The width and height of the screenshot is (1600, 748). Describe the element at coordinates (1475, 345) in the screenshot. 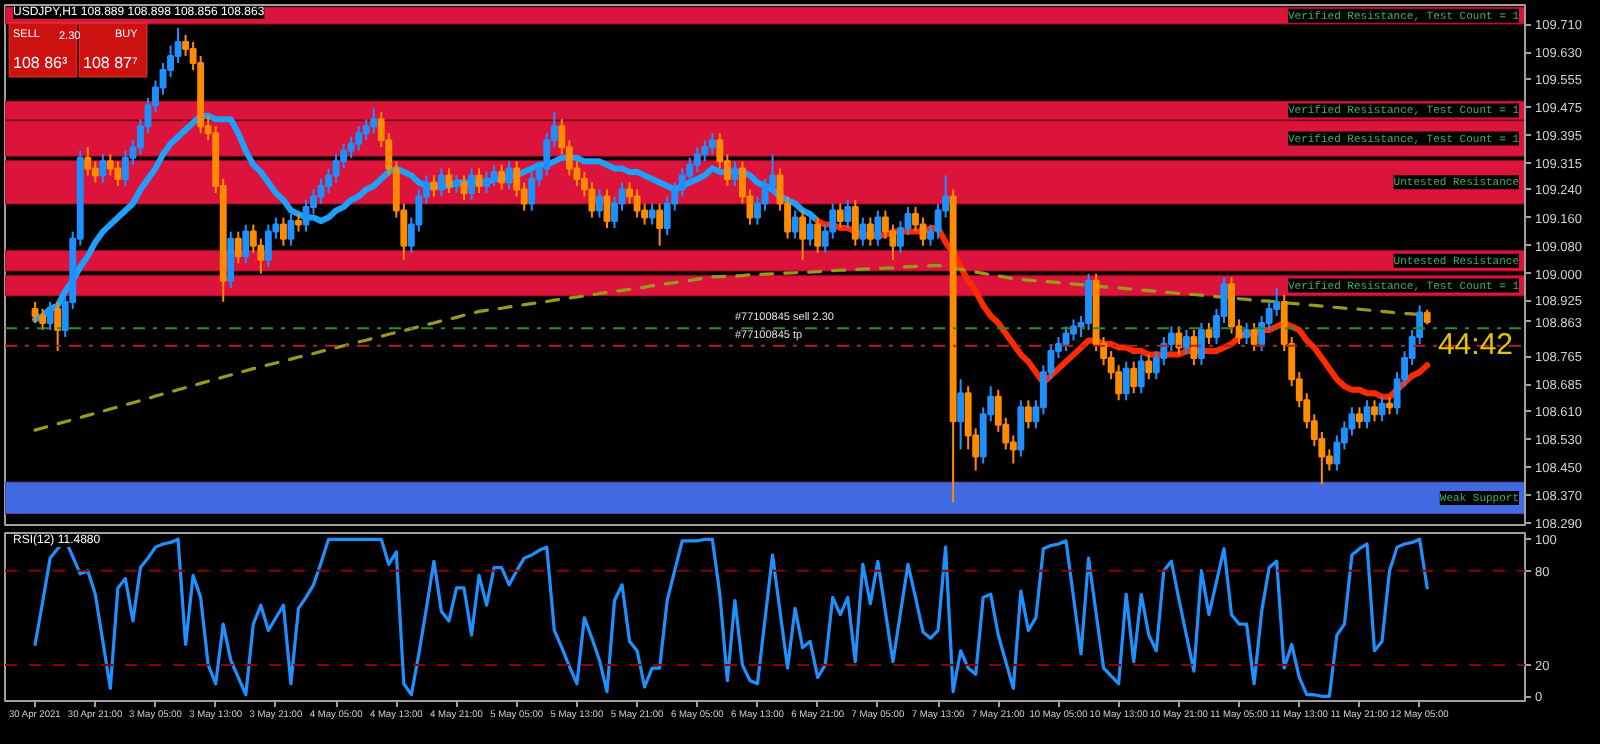

I see `text: 44:42` at that location.